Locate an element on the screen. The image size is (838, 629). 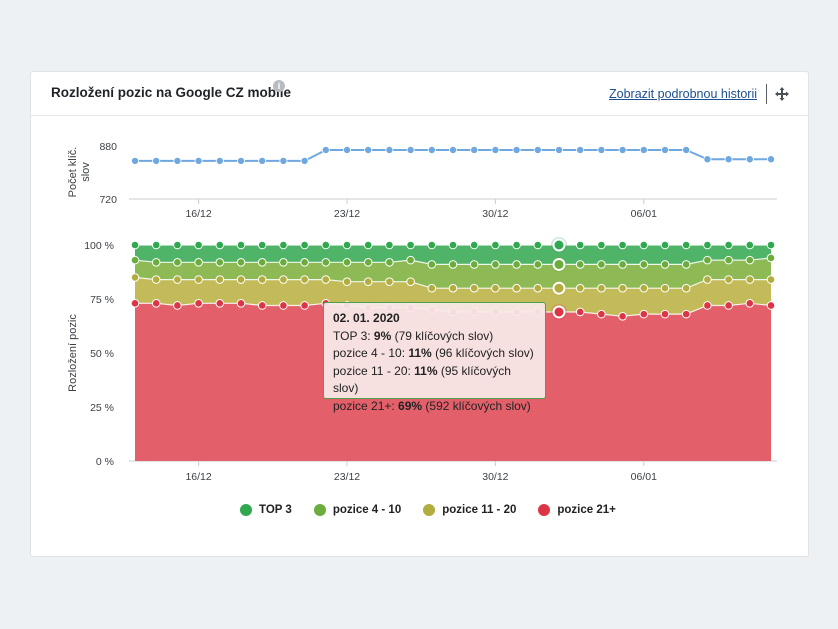
header-divider is located at coordinates (766, 94).